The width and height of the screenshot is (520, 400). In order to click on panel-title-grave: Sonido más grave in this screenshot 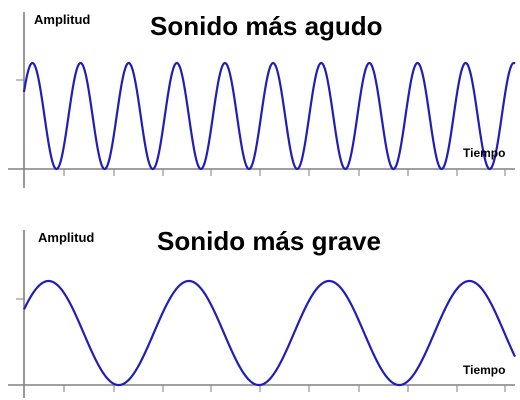, I will do `click(269, 241)`.